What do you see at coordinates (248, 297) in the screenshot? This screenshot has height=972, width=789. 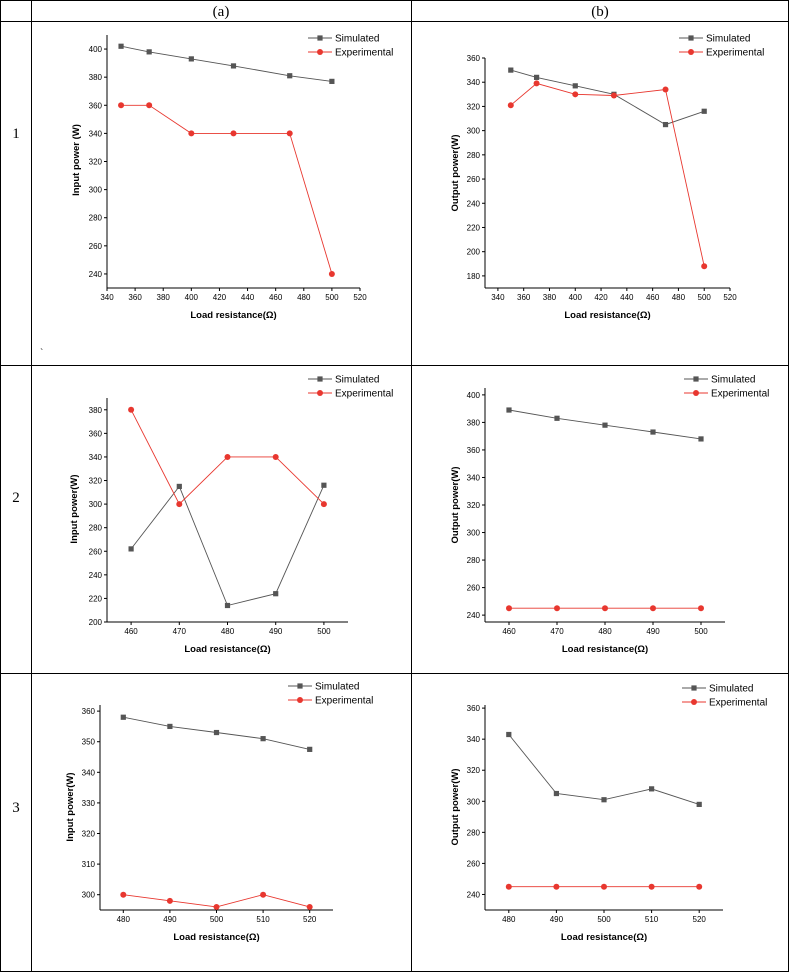 I see `x-tick-label: 440` at bounding box center [248, 297].